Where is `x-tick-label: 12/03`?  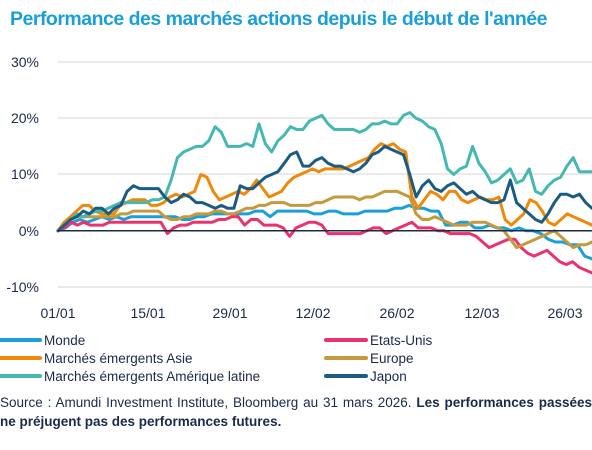 x-tick-label: 12/03 is located at coordinates (481, 313).